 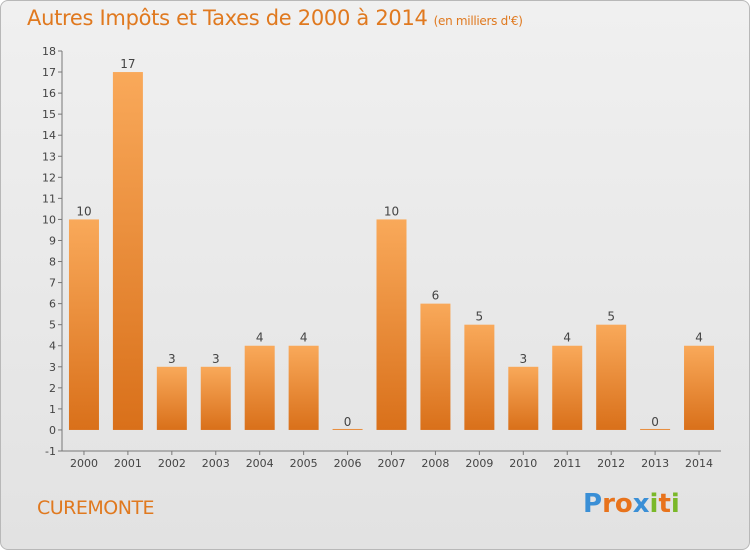 I want to click on x-tick-label: 2005, so click(x=304, y=463).